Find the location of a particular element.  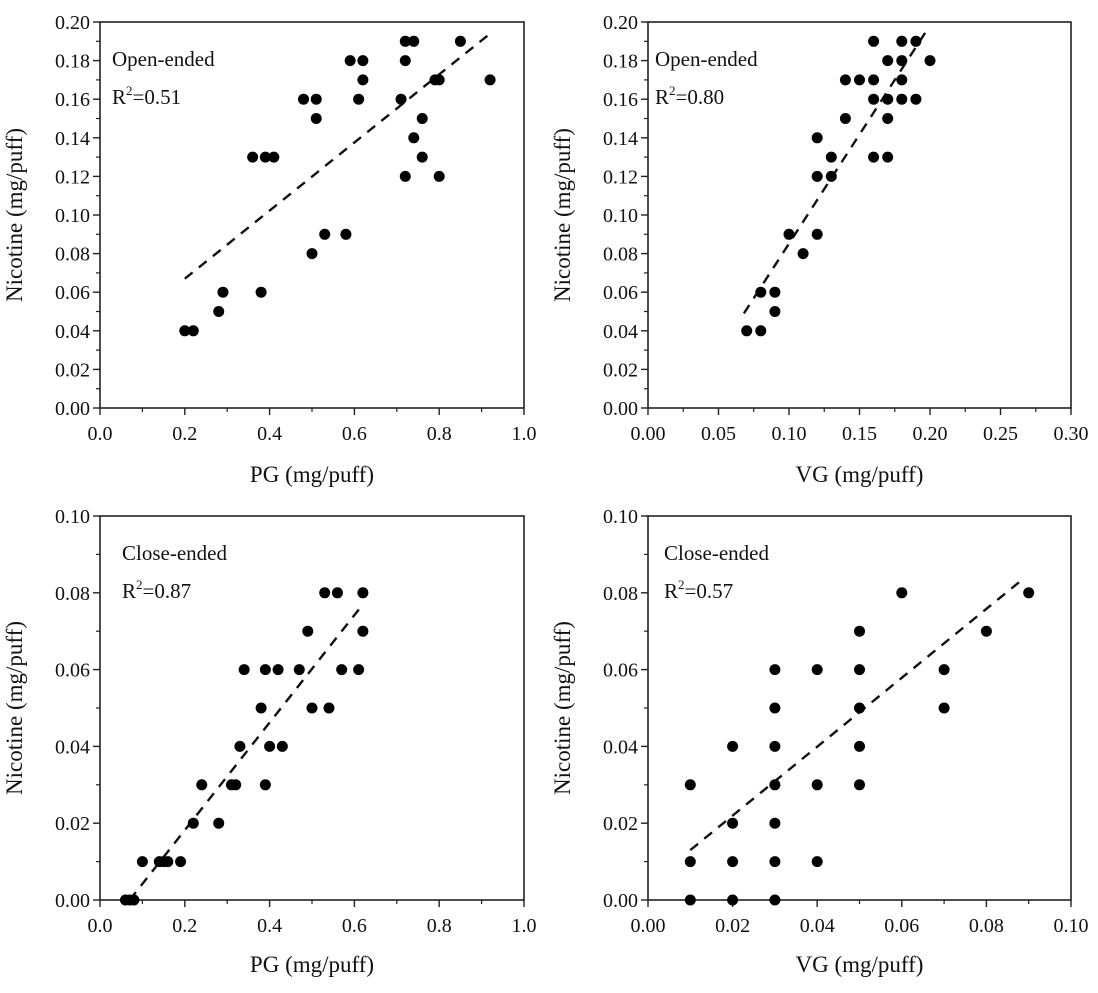

trendline is located at coordinates (855, 716).